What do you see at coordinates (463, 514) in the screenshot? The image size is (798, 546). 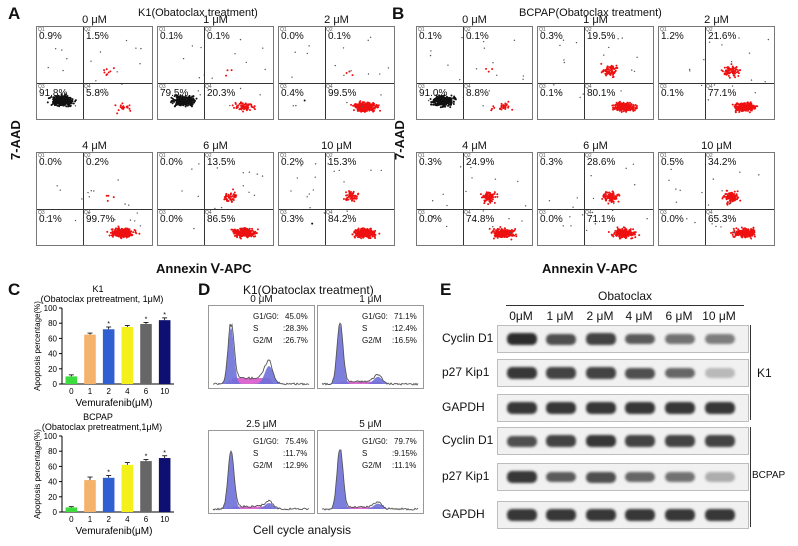 I see `blot-row-label: GAPDH` at bounding box center [463, 514].